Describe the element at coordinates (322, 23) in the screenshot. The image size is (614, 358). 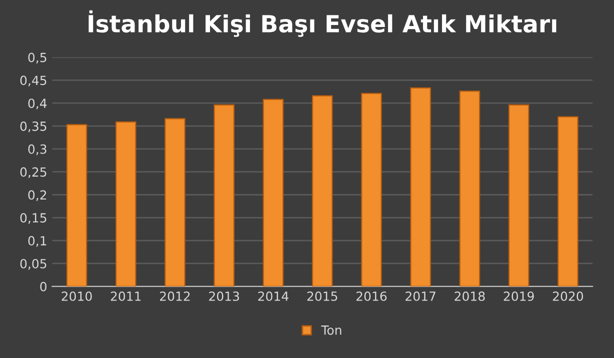
I see `chart-title: İstanbul Kişi Başı Evsel Atık Miktarı` at that location.